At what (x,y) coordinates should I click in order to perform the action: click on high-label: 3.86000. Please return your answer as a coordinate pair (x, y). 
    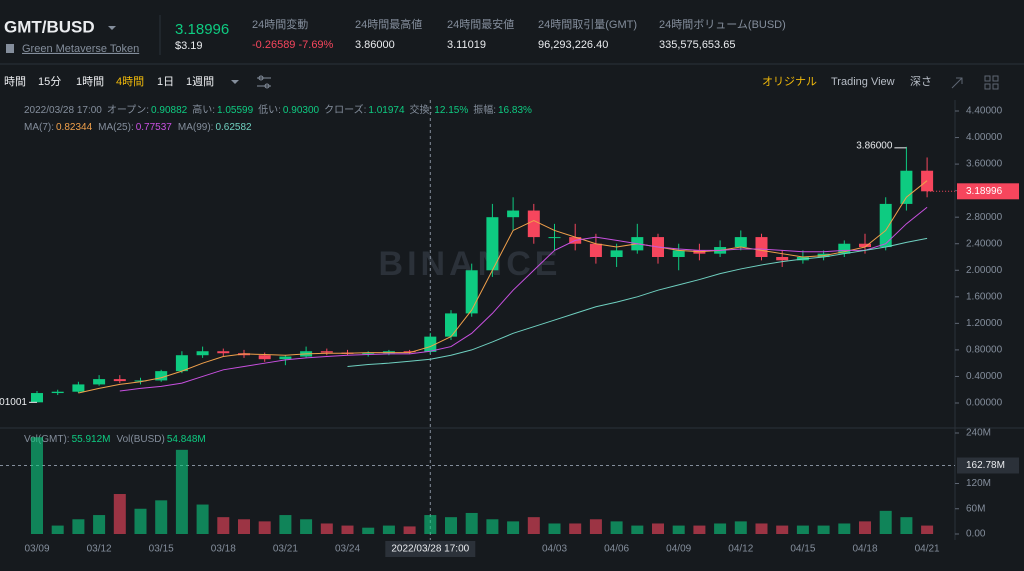
    Looking at the image, I should click on (874, 145).